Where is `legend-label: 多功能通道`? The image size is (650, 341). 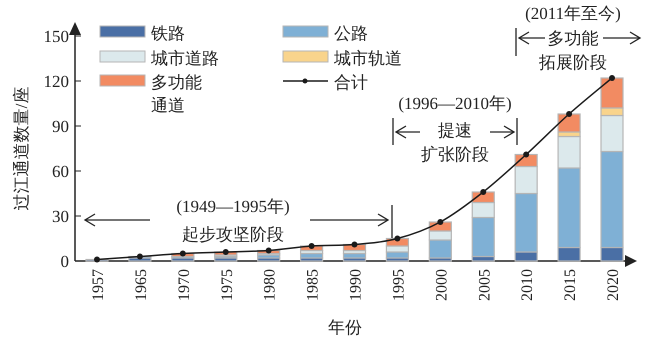 legend-label: 多功能通道 is located at coordinates (176, 94).